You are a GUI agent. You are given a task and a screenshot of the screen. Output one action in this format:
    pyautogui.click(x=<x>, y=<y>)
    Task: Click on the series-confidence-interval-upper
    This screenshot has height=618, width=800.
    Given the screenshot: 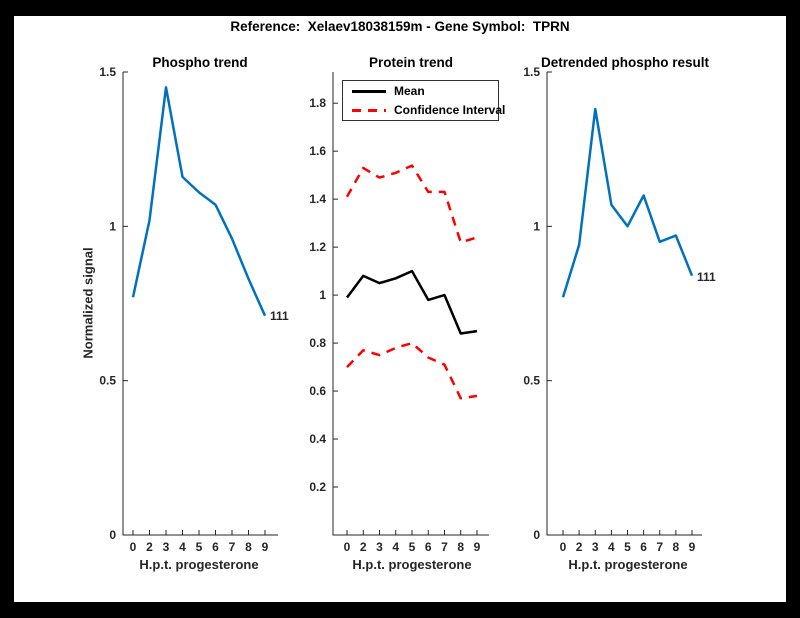 What is the action you would take?
    pyautogui.click(x=411, y=204)
    